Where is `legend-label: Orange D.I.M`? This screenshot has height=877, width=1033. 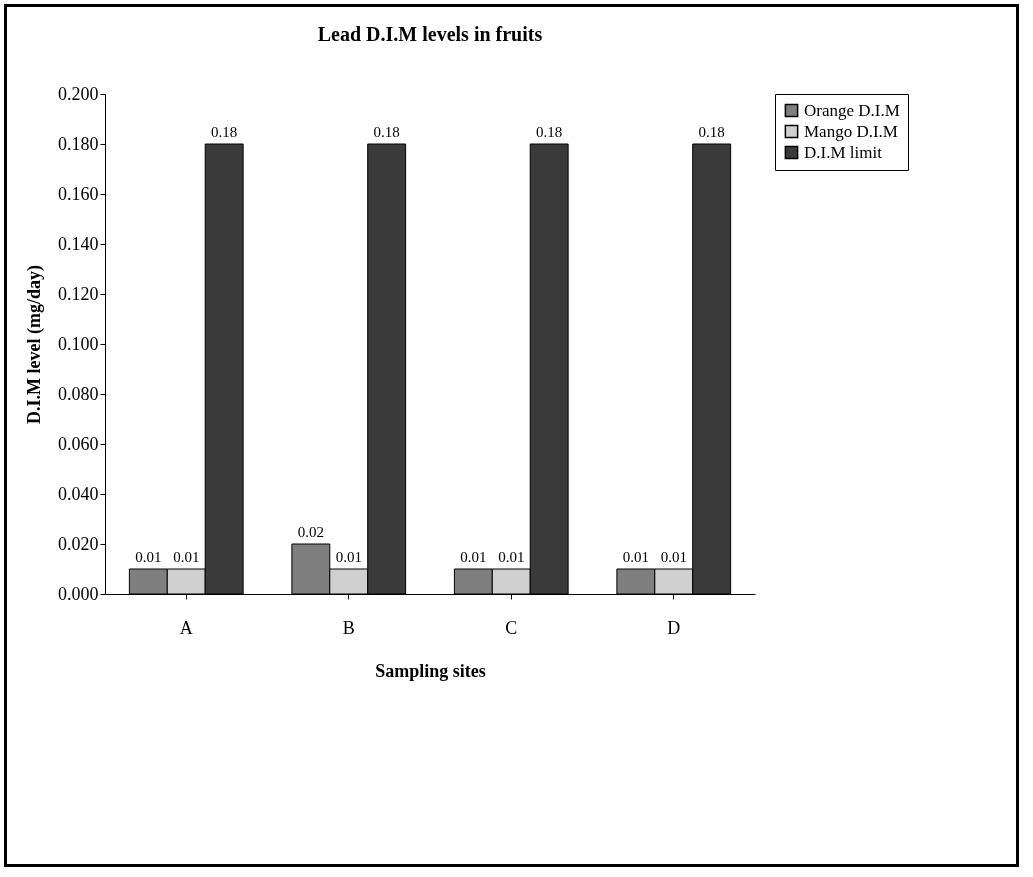 legend-label: Orange D.I.M is located at coordinates (852, 110).